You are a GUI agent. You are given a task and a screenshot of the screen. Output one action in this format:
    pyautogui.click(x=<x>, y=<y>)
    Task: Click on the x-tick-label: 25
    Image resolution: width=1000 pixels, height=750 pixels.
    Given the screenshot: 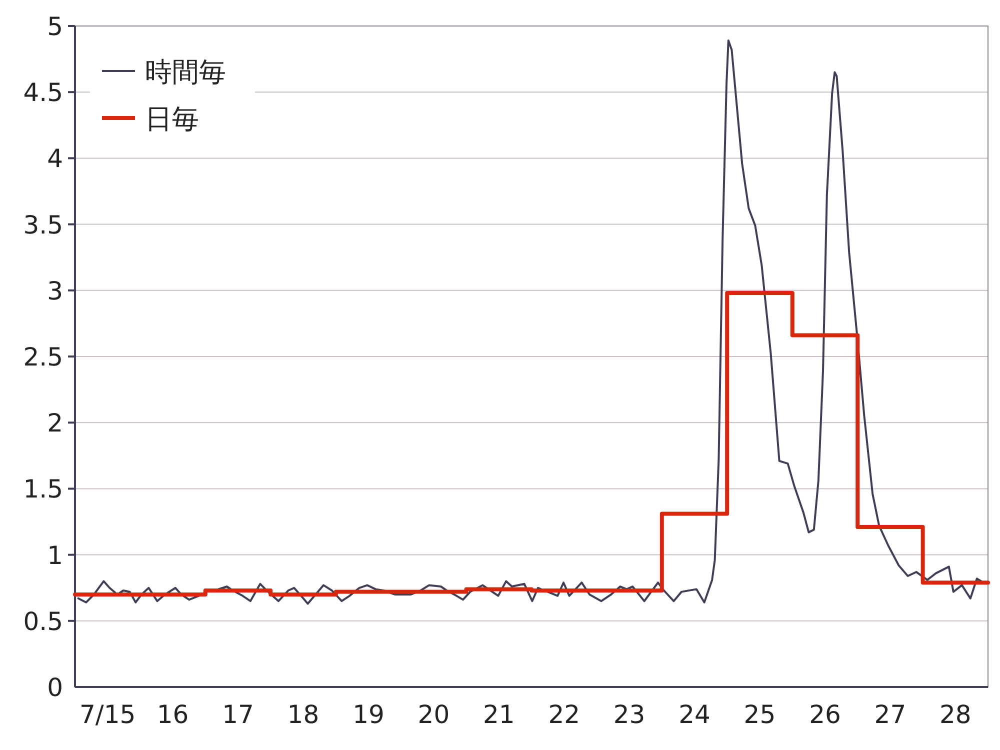 What is the action you would take?
    pyautogui.click(x=760, y=714)
    